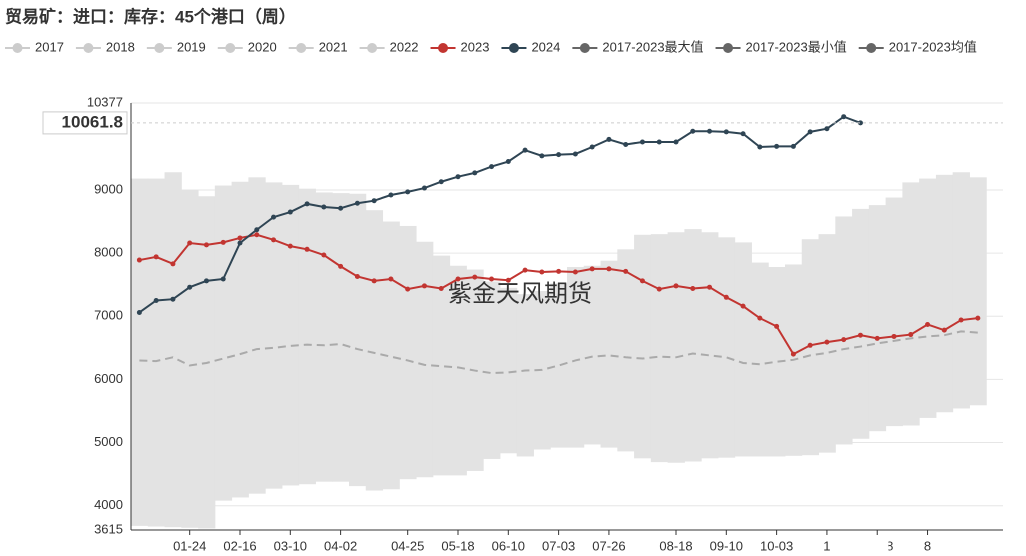 This screenshot has width=1026, height=556. What do you see at coordinates (92, 121) in the screenshot?
I see `pointer-label: 10061.8` at bounding box center [92, 121].